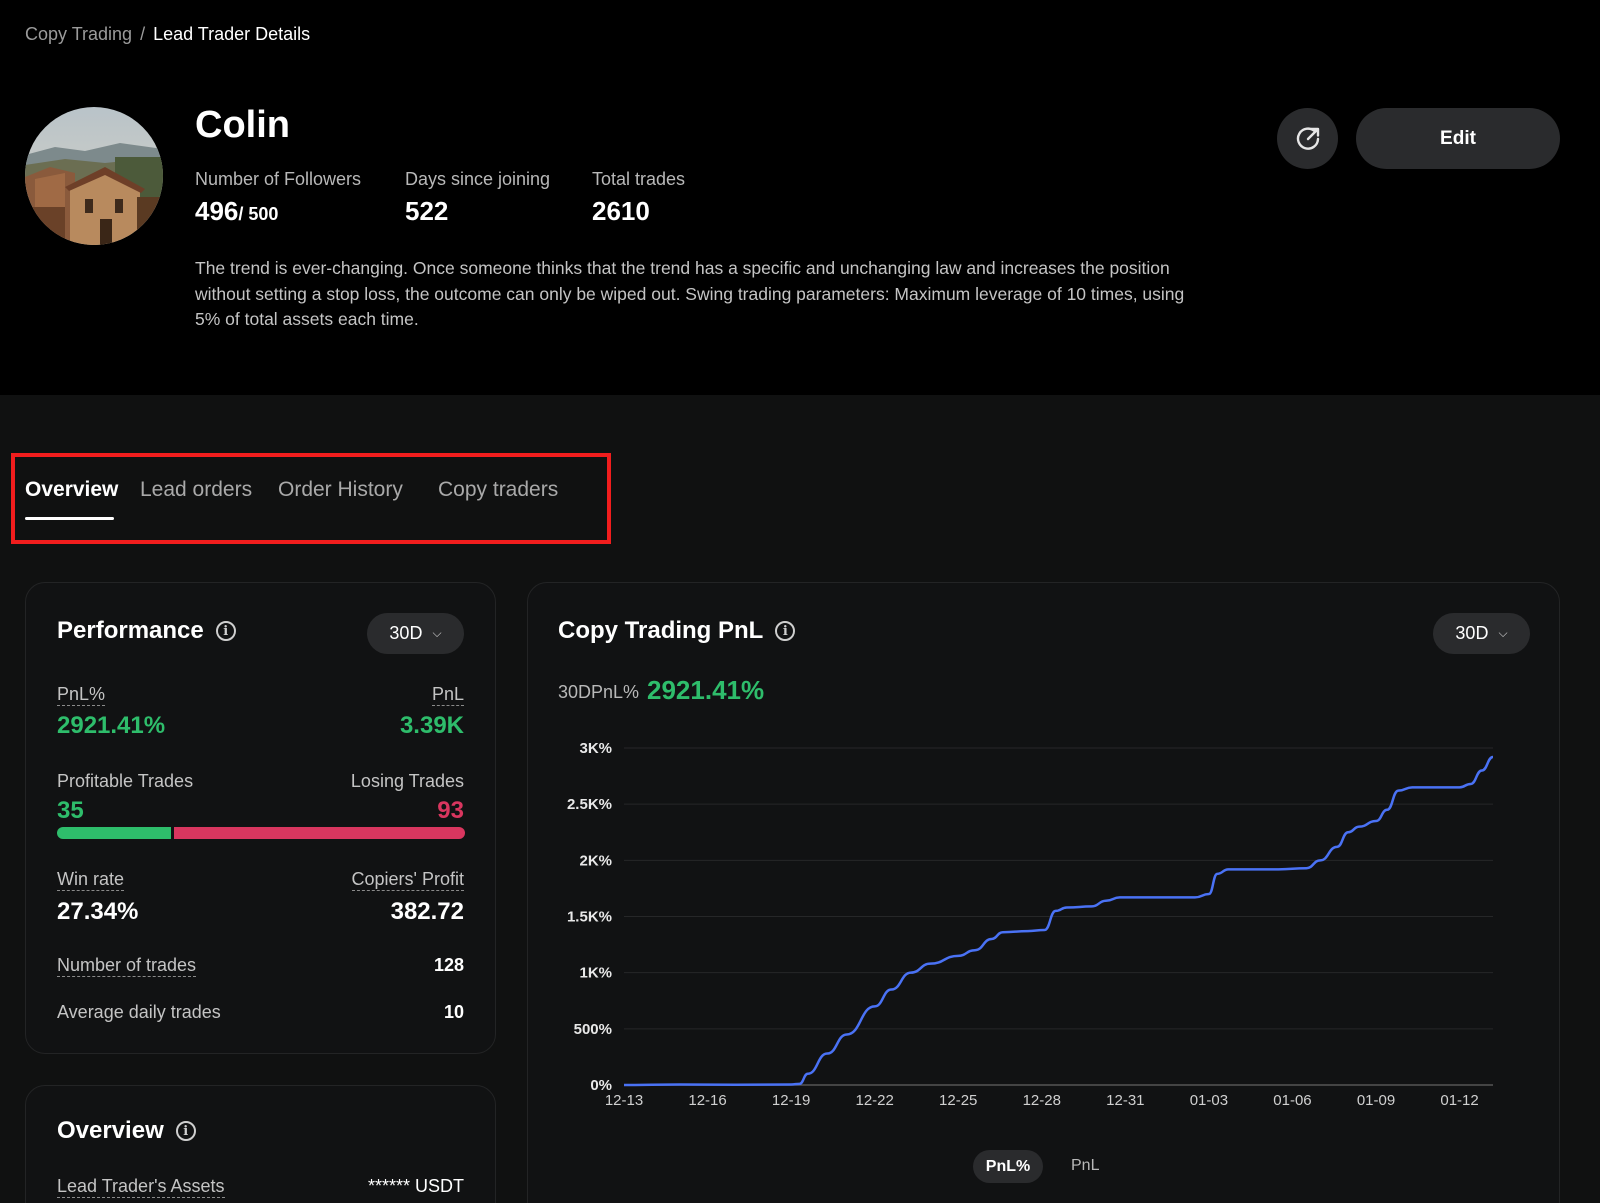 Image resolution: width=1600 pixels, height=1203 pixels. Describe the element at coordinates (141, 1187) in the screenshot. I see `lead-trader-assets-label: Lead Trader's Assets` at that location.